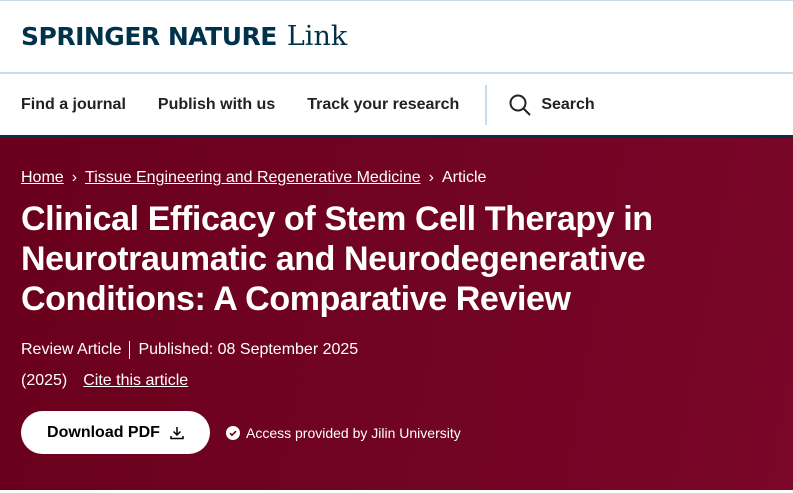 The width and height of the screenshot is (793, 493). Describe the element at coordinates (177, 432) in the screenshot. I see `download-icon` at that location.